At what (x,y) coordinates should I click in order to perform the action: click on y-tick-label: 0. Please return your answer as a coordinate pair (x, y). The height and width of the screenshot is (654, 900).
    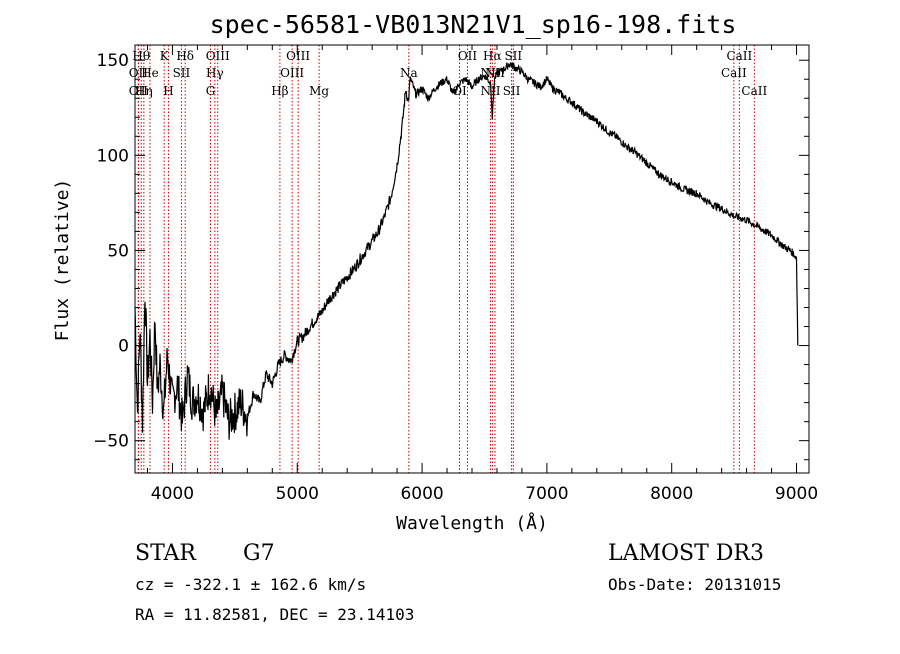
    Looking at the image, I should click on (123, 347).